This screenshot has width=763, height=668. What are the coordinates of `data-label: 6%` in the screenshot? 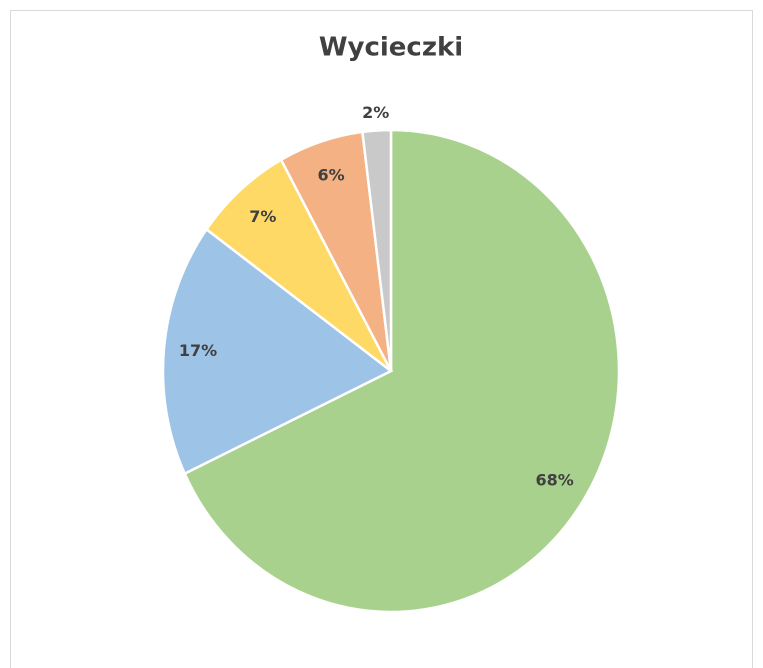 It's located at (331, 175).